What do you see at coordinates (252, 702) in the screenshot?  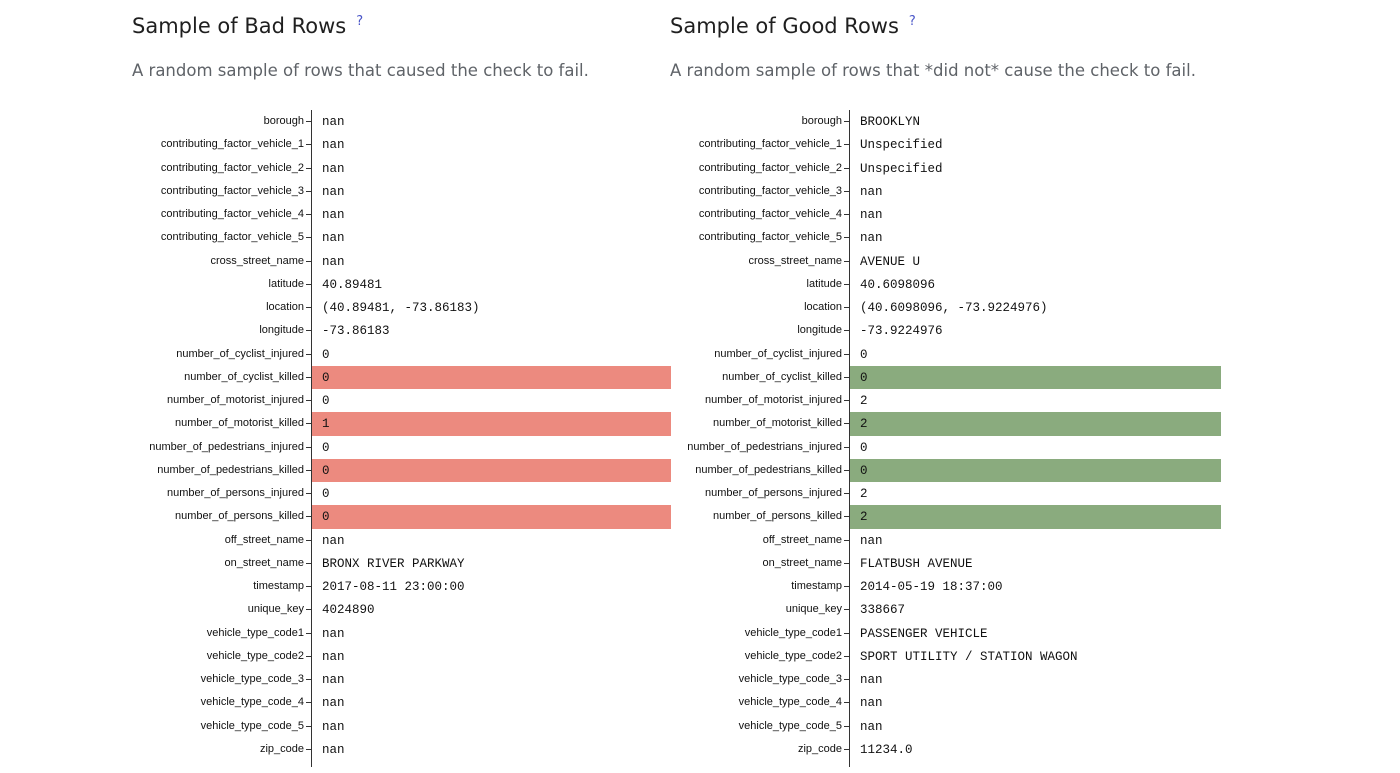 I see `field-label: vehicle_type_code_4` at bounding box center [252, 702].